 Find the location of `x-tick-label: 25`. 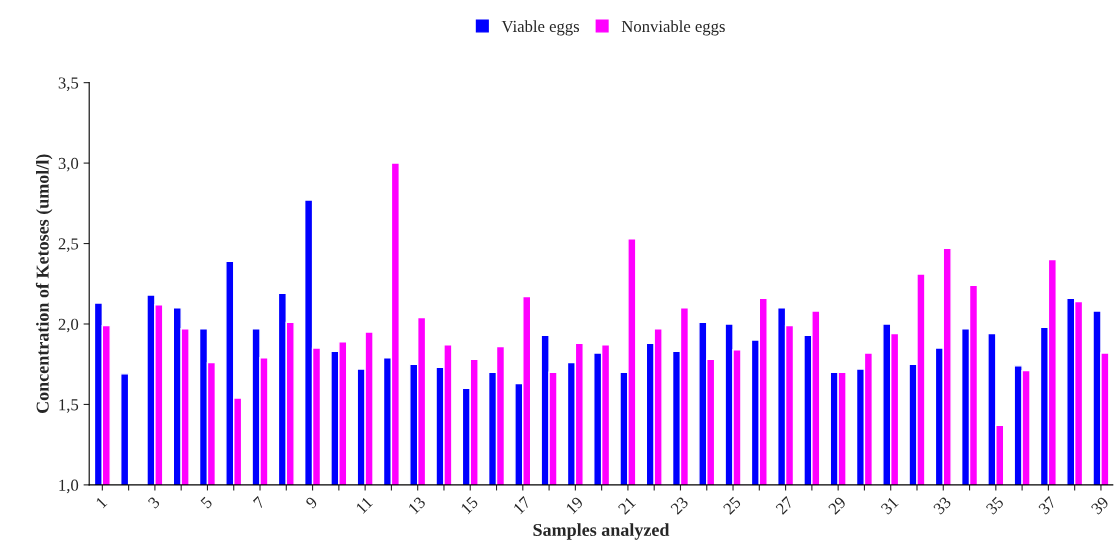

x-tick-label: 25 is located at coordinates (732, 505).